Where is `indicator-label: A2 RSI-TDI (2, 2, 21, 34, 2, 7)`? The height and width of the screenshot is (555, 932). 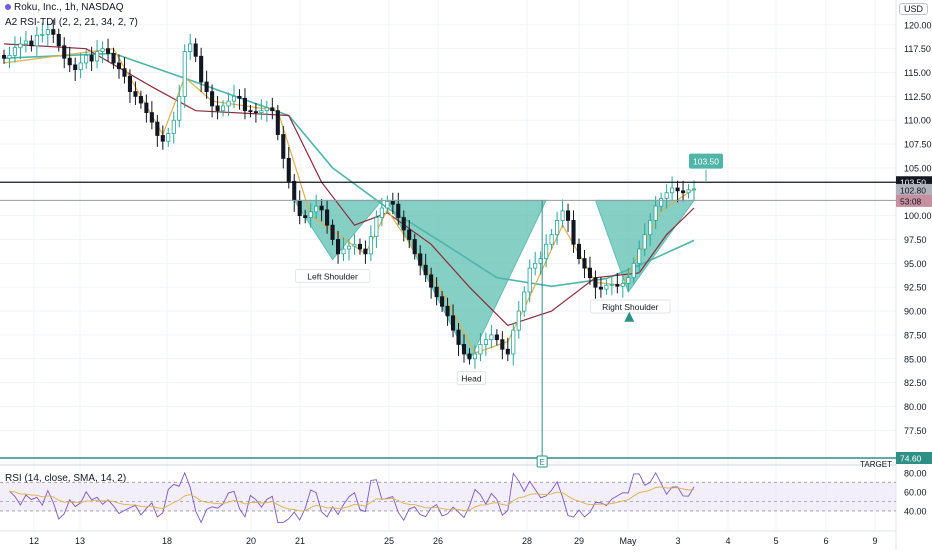
indicator-label: A2 RSI-TDI (2, 2, 21, 34, 2, 7) is located at coordinates (71, 22).